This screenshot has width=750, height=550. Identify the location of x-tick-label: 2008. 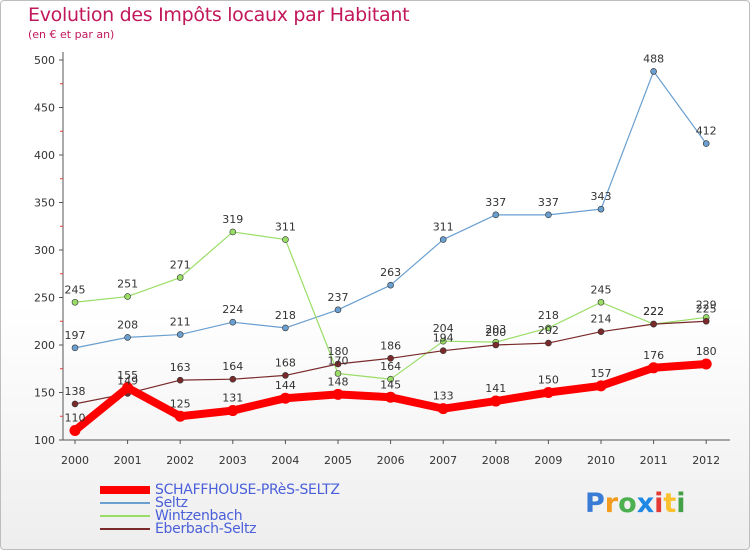
(496, 460).